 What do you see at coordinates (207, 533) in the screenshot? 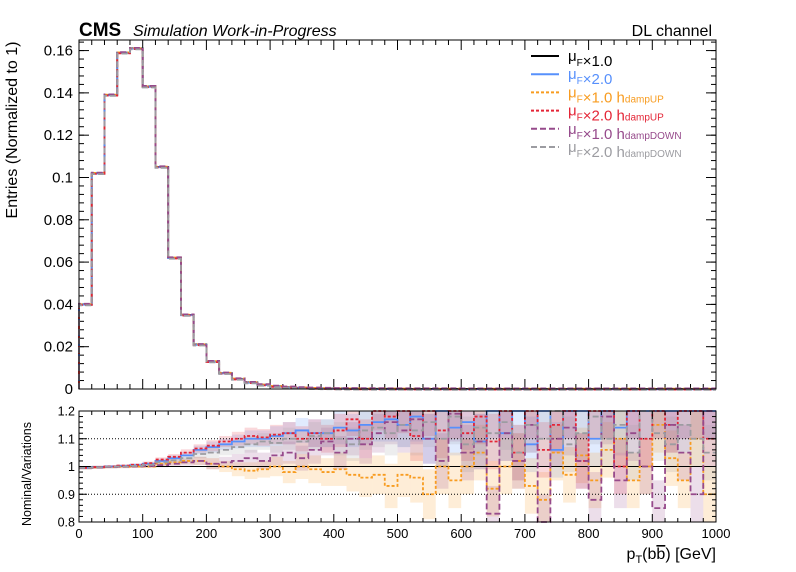
I see `x-tick-label: 200` at bounding box center [207, 533].